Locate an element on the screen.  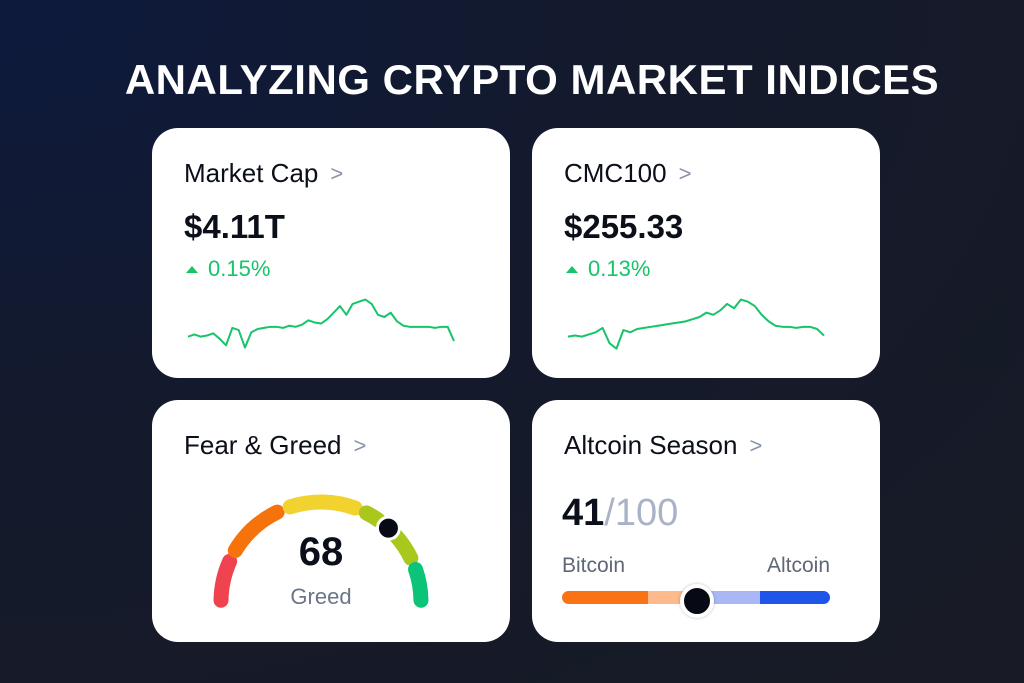
gauge-segment-red is located at coordinates (225, 580).